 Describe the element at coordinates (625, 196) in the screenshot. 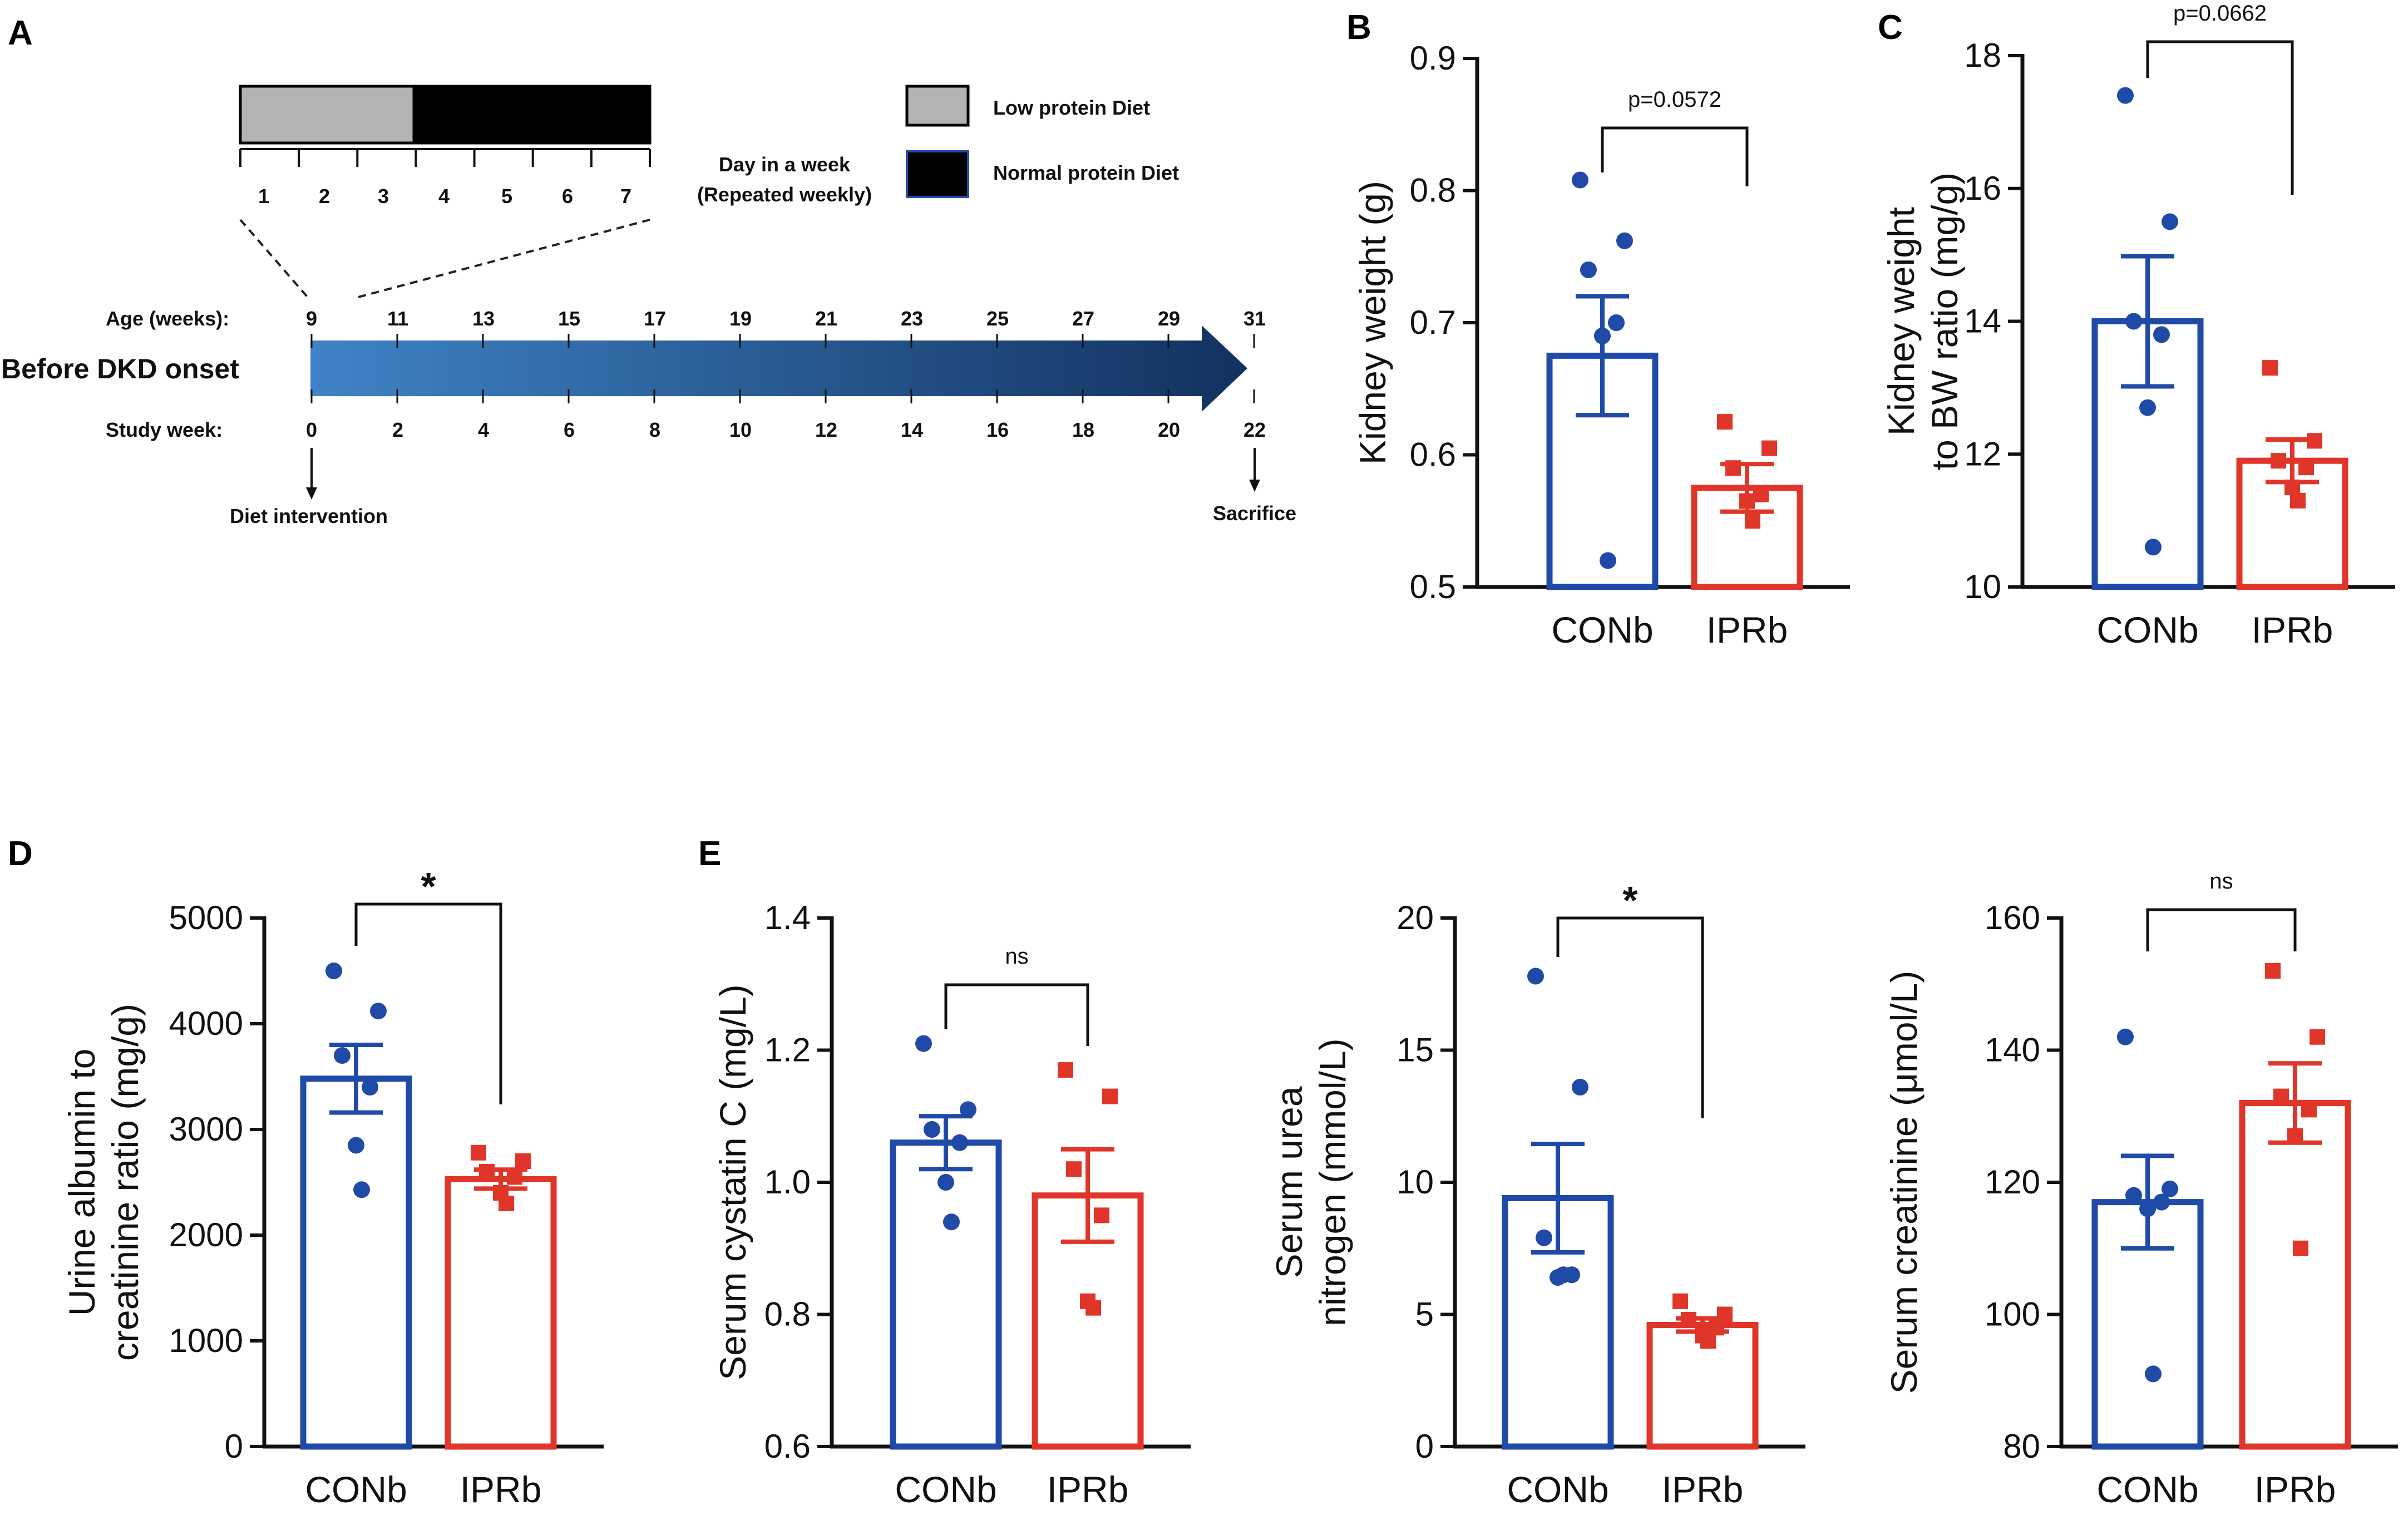

I see `day-label: 7` at that location.